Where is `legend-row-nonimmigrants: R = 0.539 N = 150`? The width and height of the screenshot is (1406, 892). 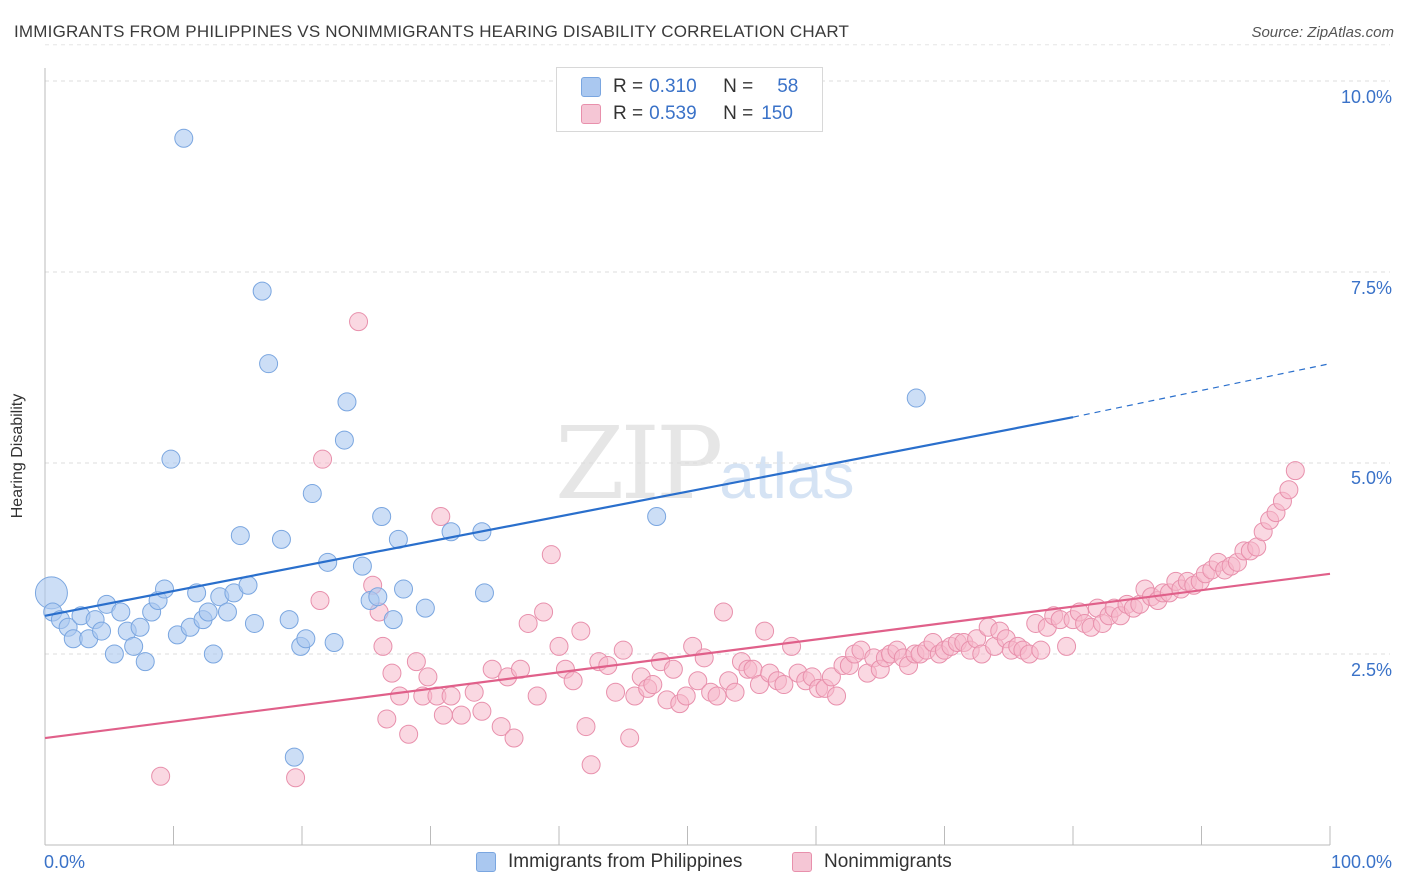
legend-row-nonimmigrants: R = 0.539 N = 150 is located at coordinates (687, 114).